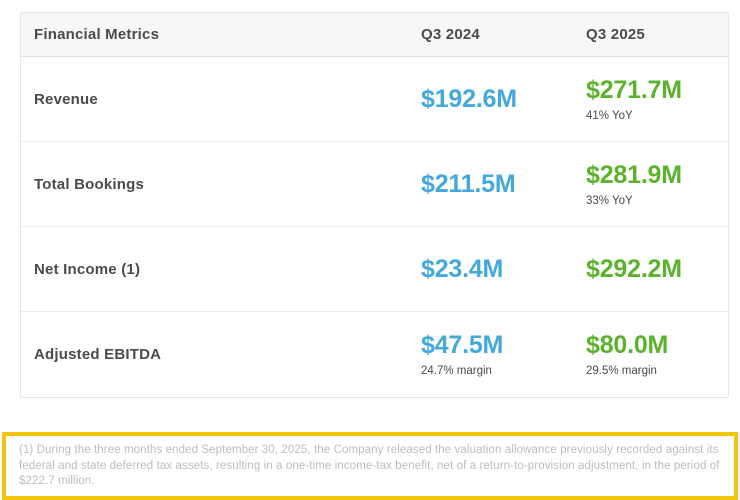  I want to click on q3-2025-value: $271.7M, so click(634, 89).